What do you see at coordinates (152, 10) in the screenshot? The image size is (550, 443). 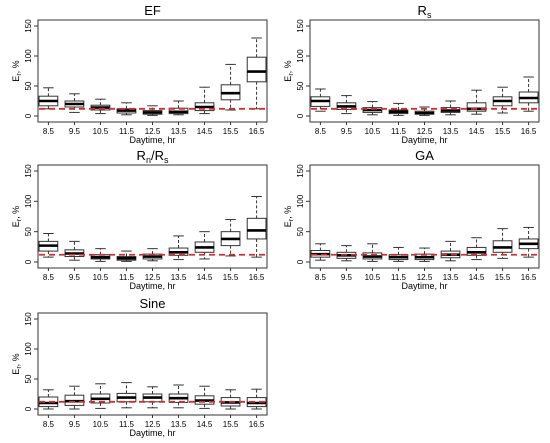 I see `panel-title-main: EF` at bounding box center [152, 10].